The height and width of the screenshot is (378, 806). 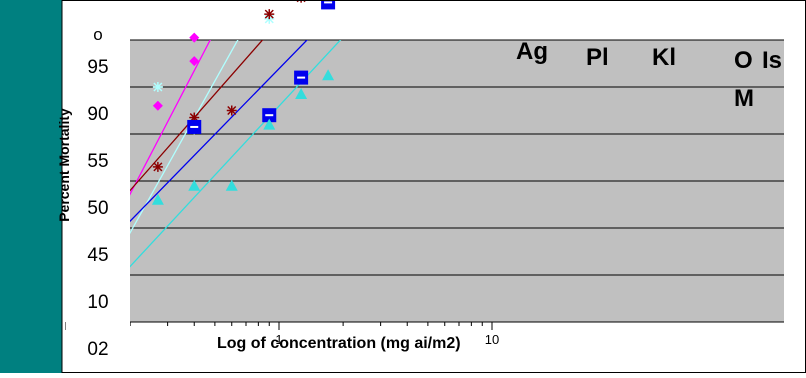 I want to click on y-tick-label: 50, so click(x=97, y=208).